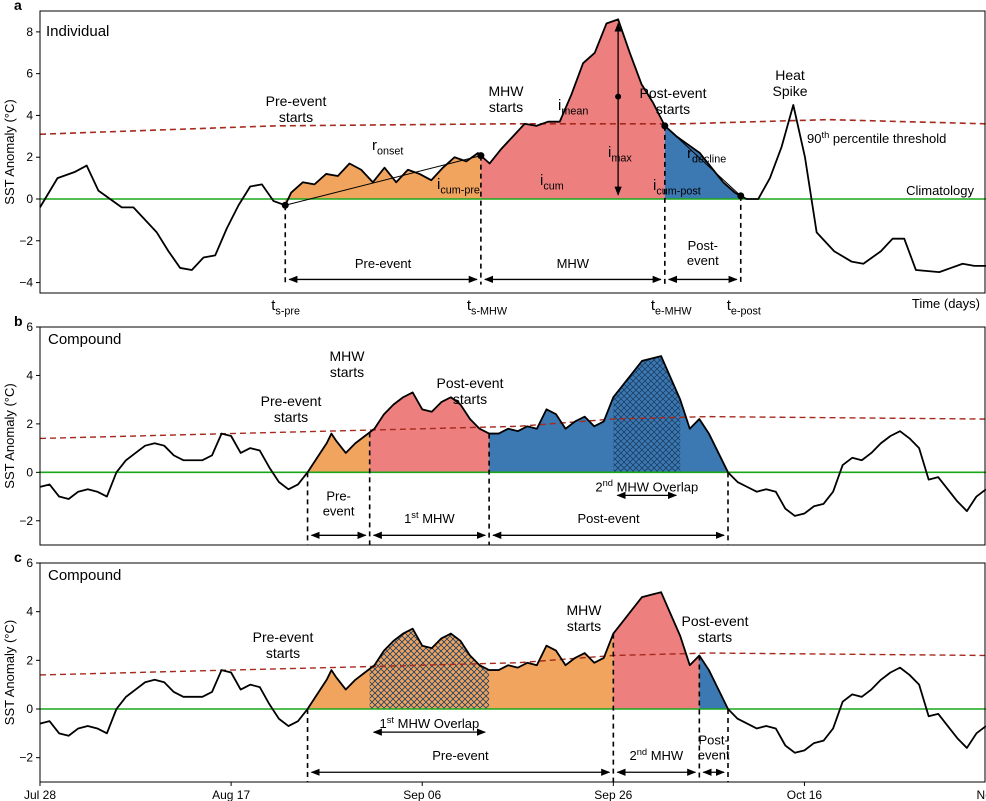  Describe the element at coordinates (573, 263) in the screenshot. I see `mhw-span-label: MHW` at that location.